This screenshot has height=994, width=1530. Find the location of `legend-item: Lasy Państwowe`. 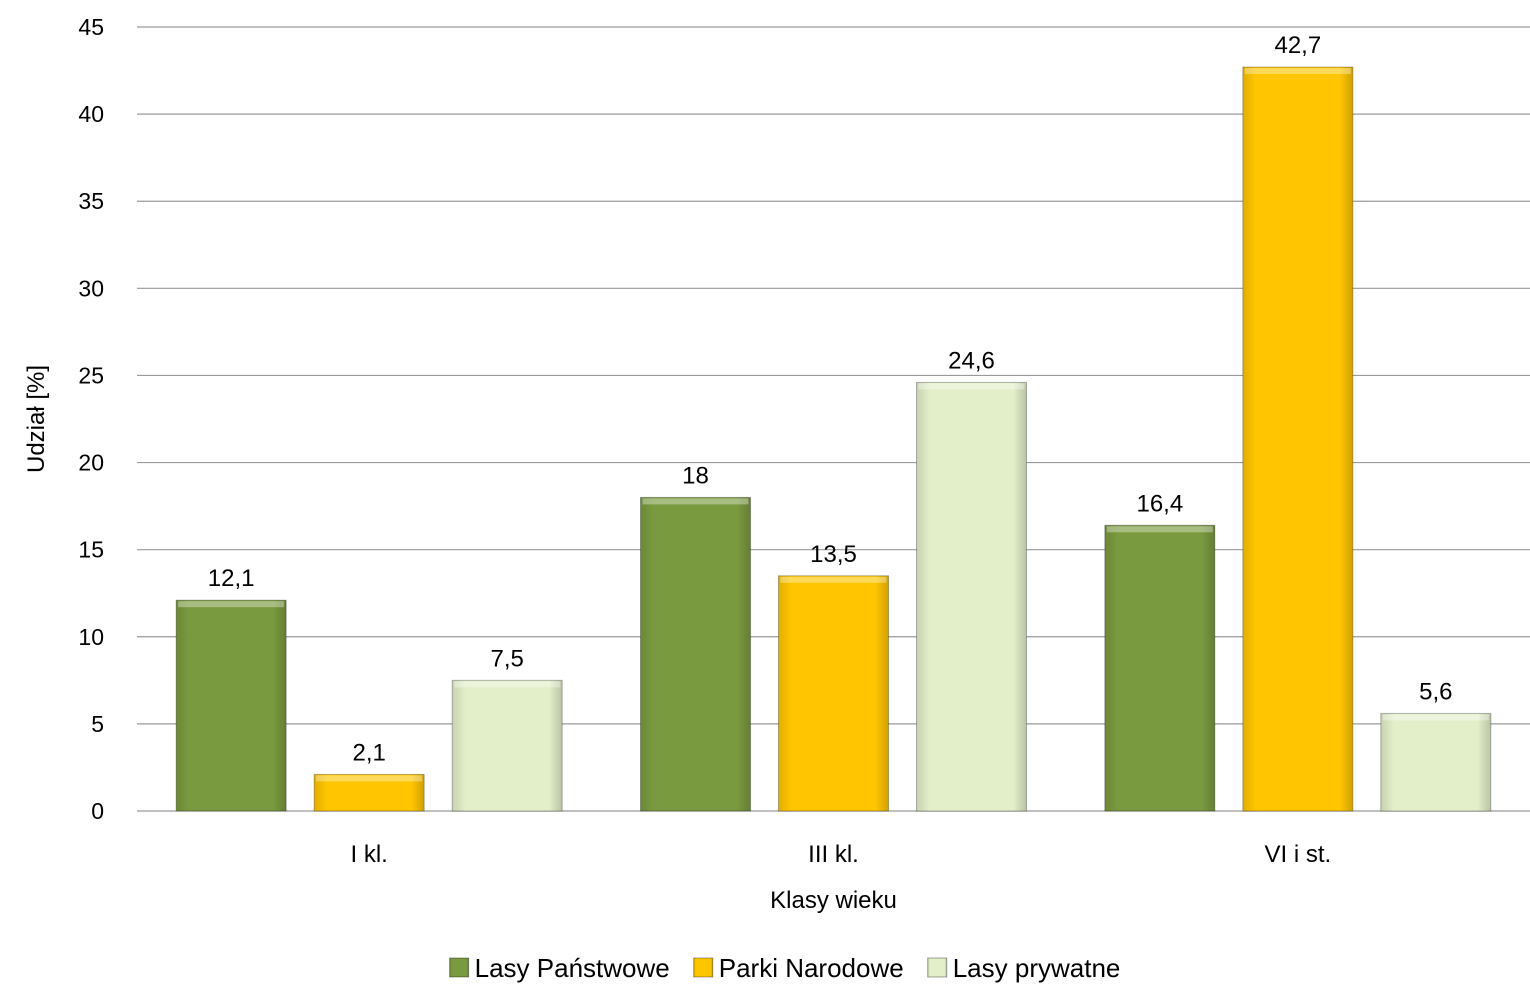

legend-item: Lasy Państwowe is located at coordinates (559, 968).